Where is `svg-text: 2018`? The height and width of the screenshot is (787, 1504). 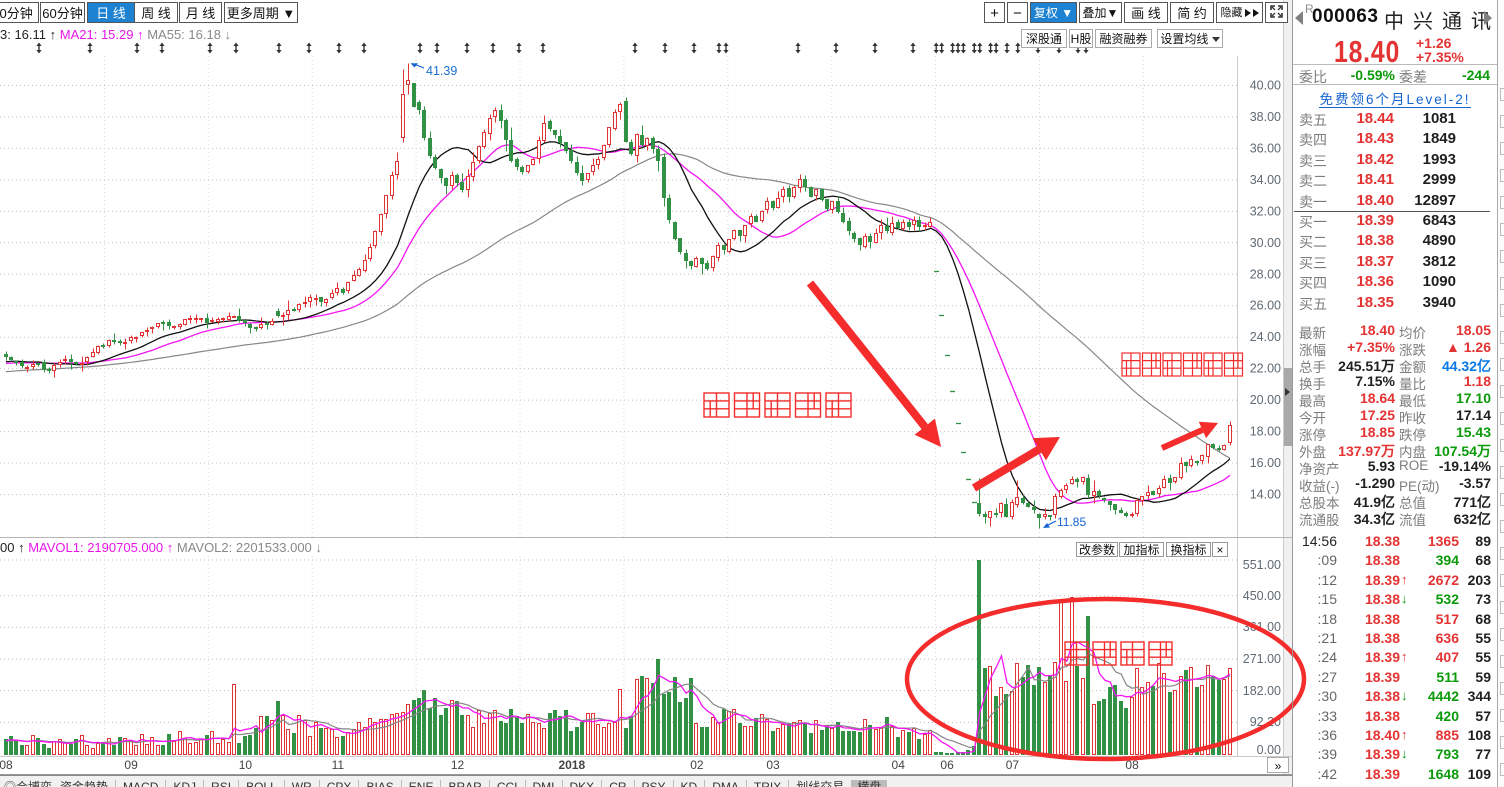 svg-text: 2018 is located at coordinates (571, 765).